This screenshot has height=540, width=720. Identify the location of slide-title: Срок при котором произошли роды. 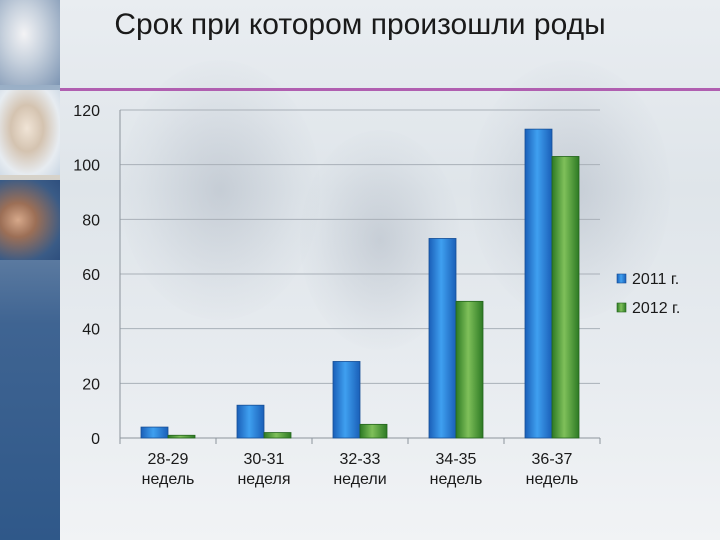
(360, 24).